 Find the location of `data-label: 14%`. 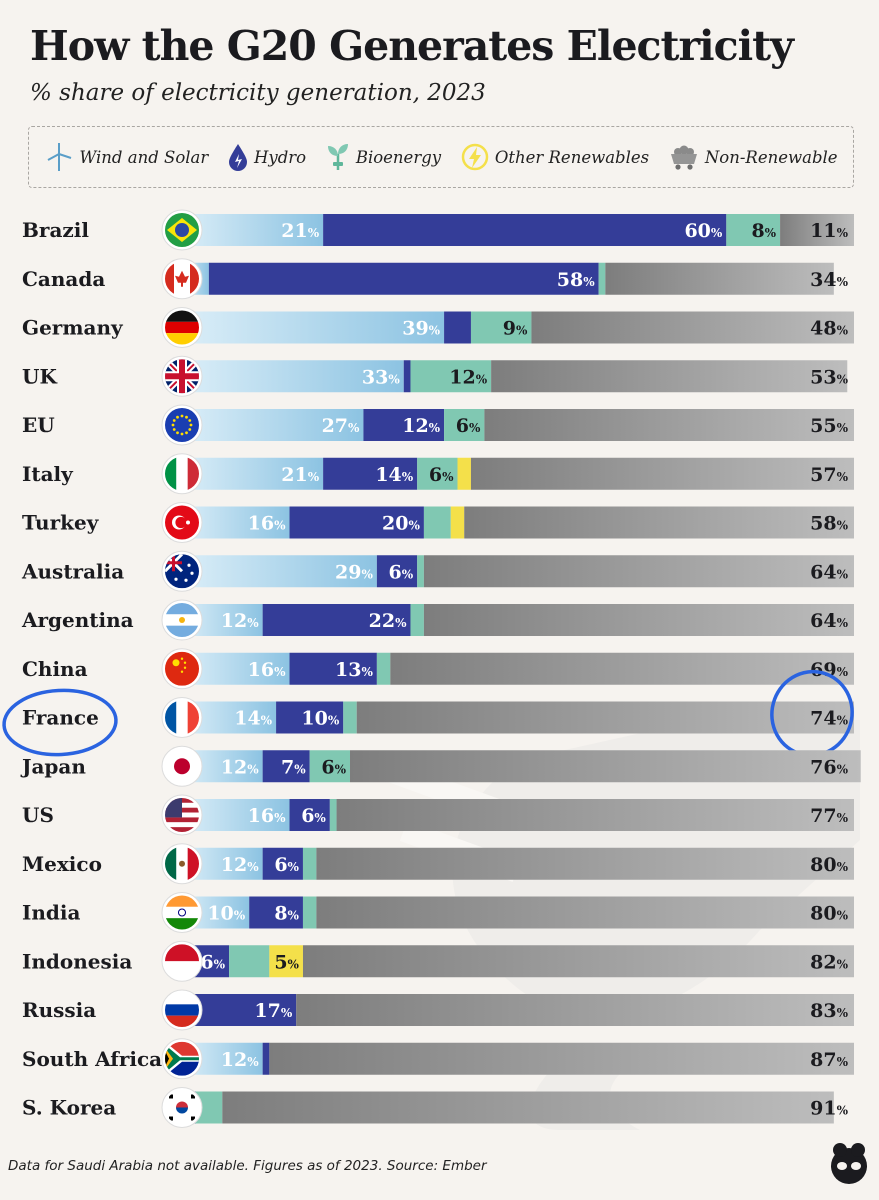

data-label: 14% is located at coordinates (394, 475).